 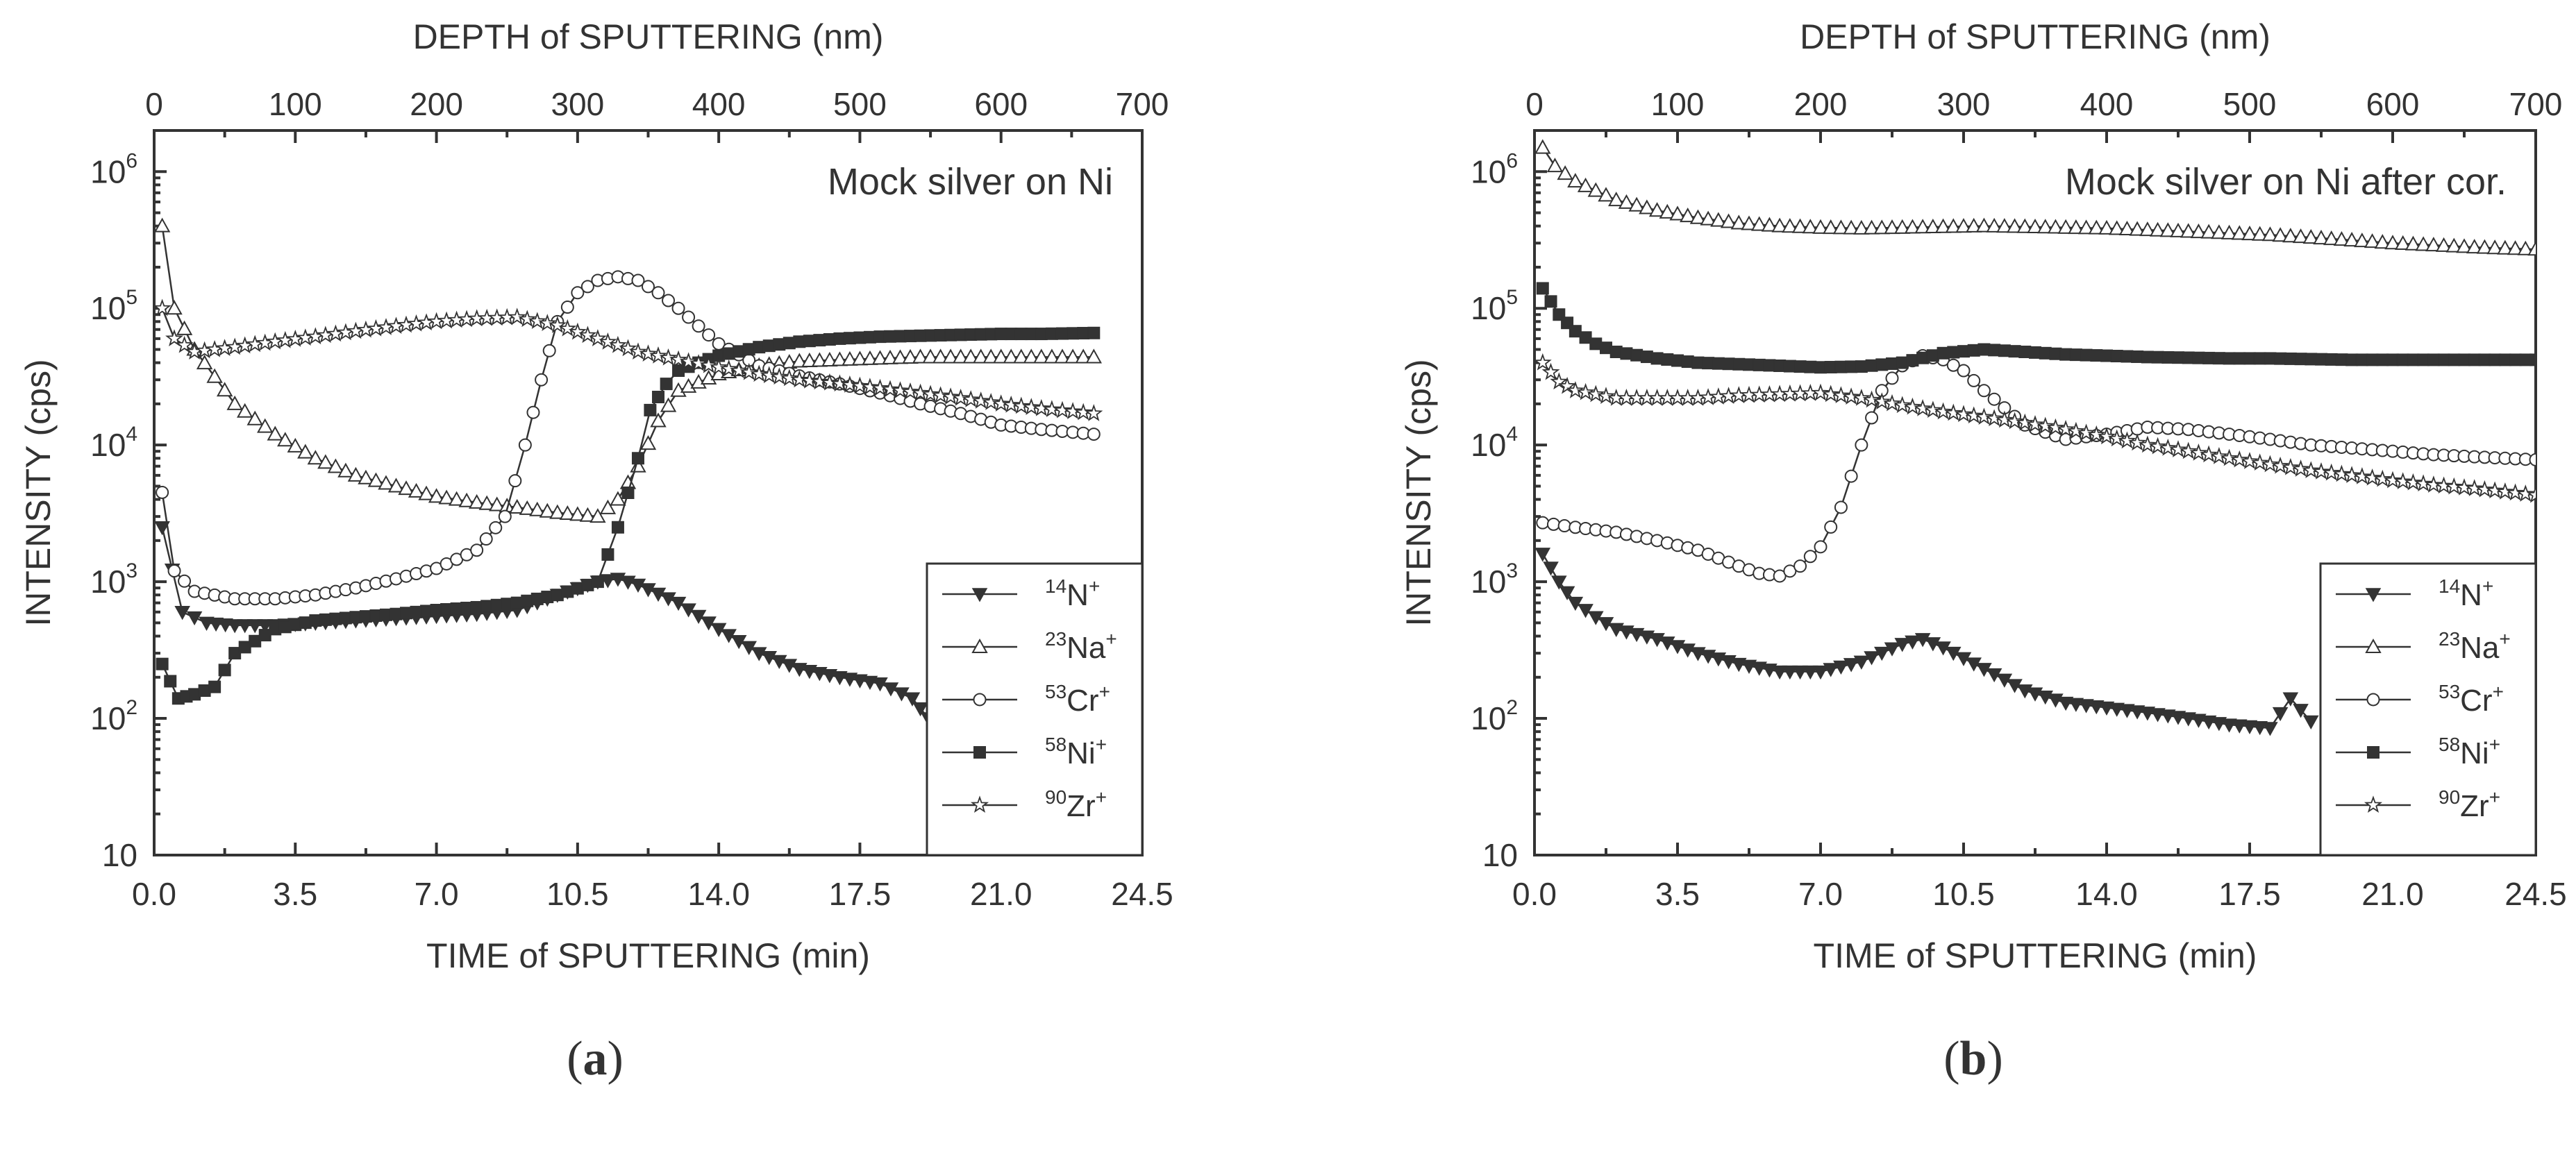 What do you see at coordinates (719, 104) in the screenshot?
I see `x2-tick-label: 400` at bounding box center [719, 104].